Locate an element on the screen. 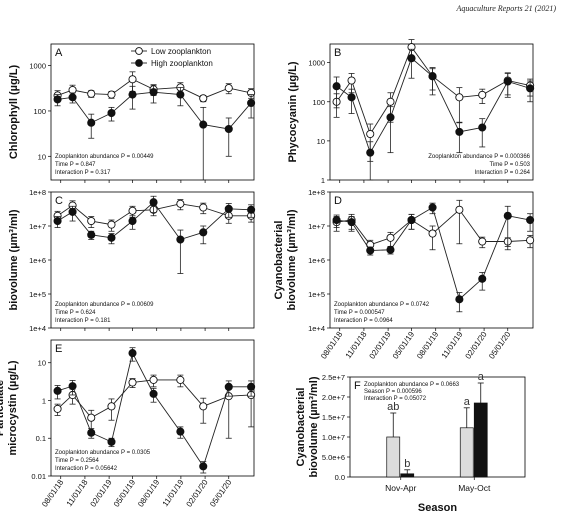 The image size is (564, 527). stats-line: Interaction P = 0.05642 is located at coordinates (86, 469).